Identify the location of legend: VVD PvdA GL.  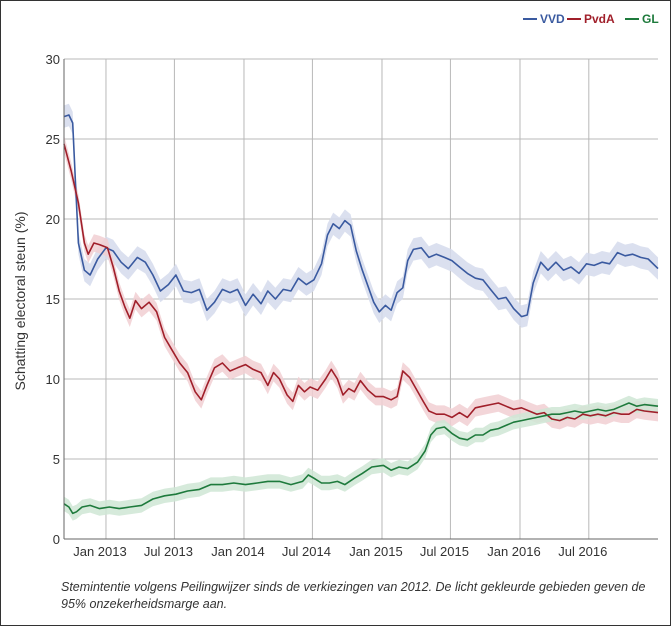
(591, 19).